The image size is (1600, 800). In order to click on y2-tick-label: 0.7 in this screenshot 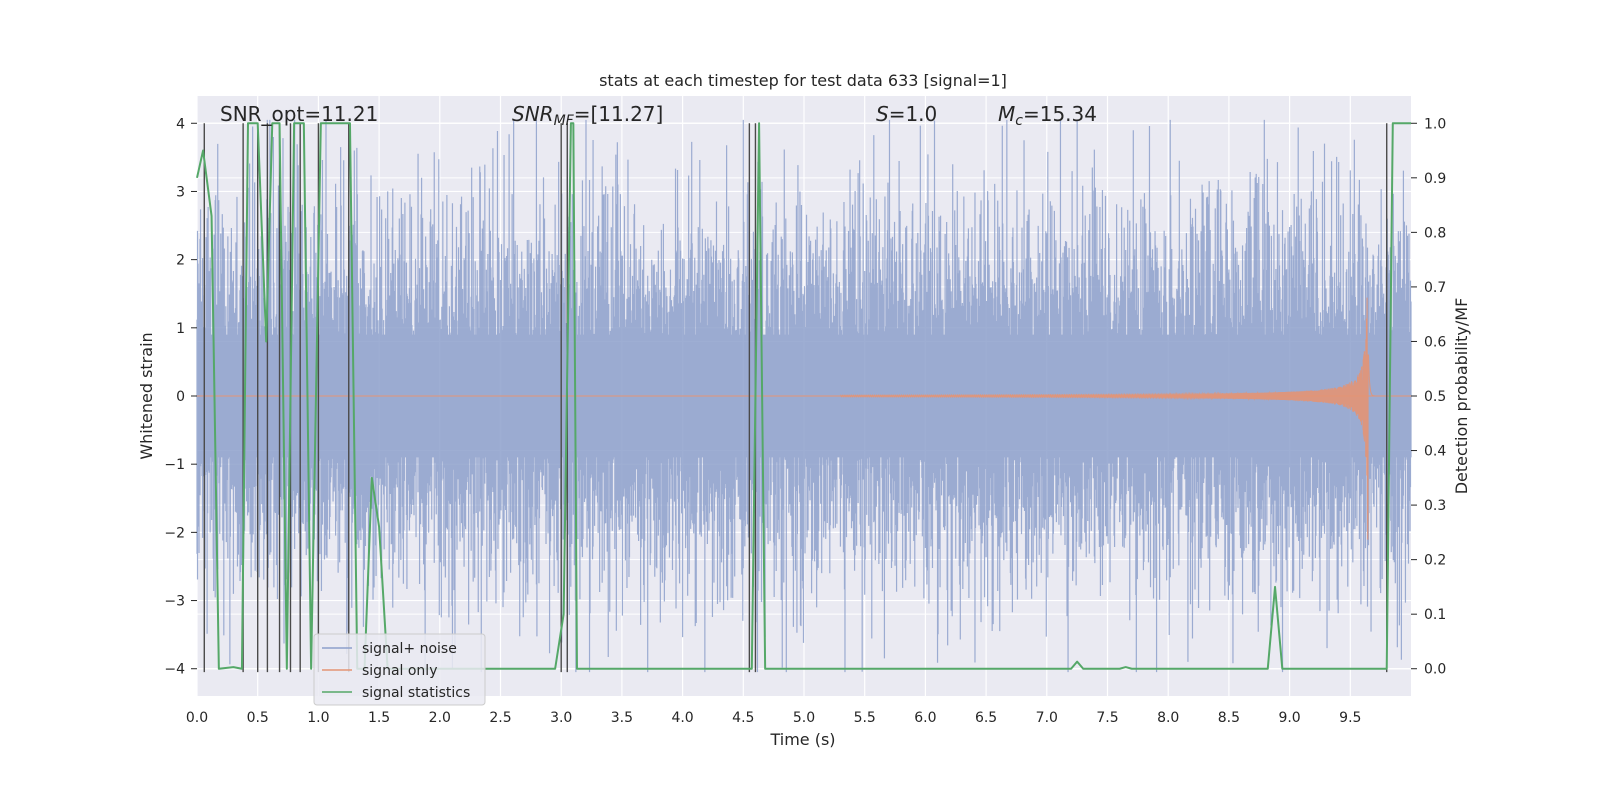, I will do `click(1435, 288)`.